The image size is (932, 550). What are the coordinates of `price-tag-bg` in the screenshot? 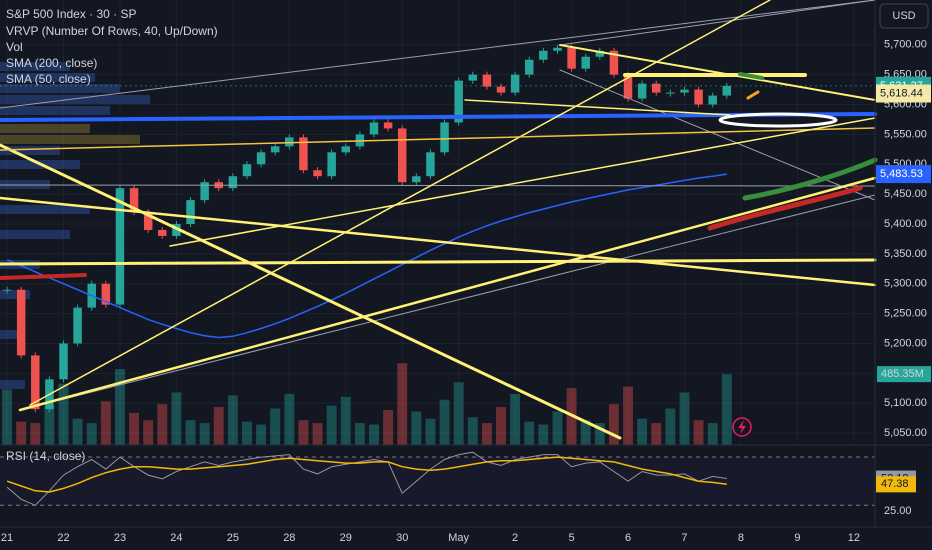 It's located at (903, 93).